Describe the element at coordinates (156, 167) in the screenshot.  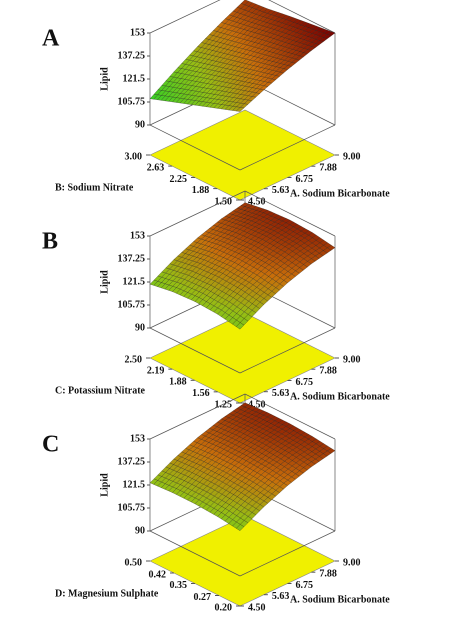
I see `y-tick-label: 2.63` at that location.